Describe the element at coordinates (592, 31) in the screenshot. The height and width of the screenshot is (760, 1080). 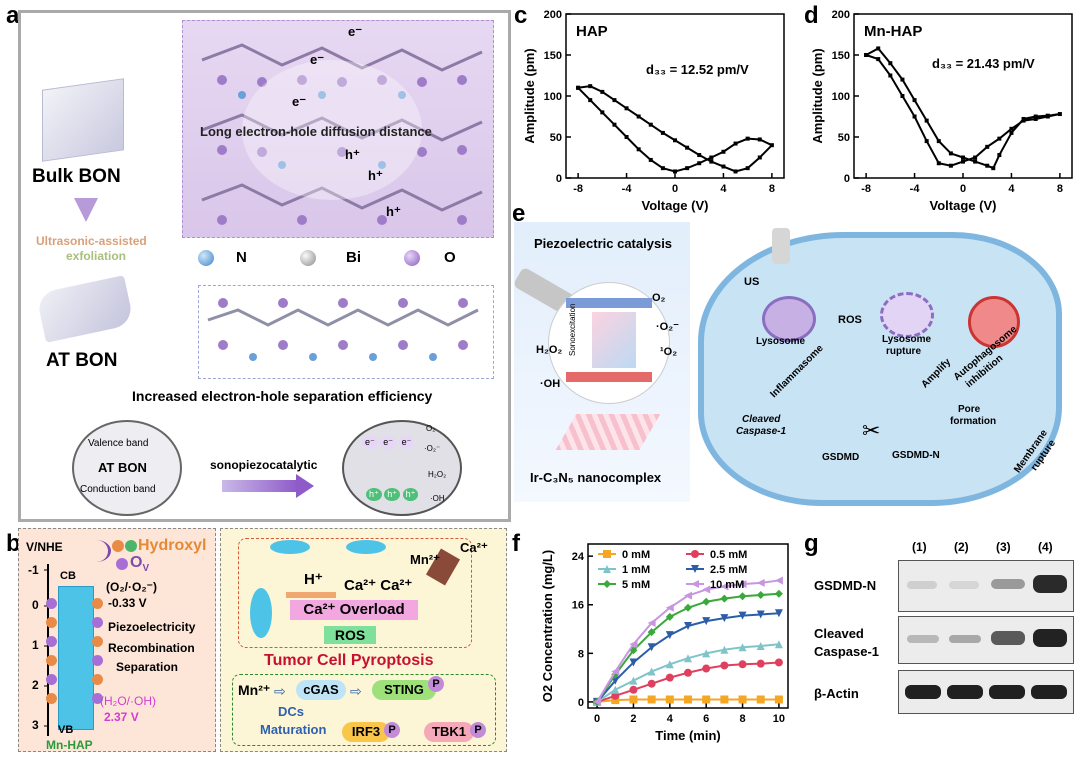
I see `chart-title: HAP` at that location.